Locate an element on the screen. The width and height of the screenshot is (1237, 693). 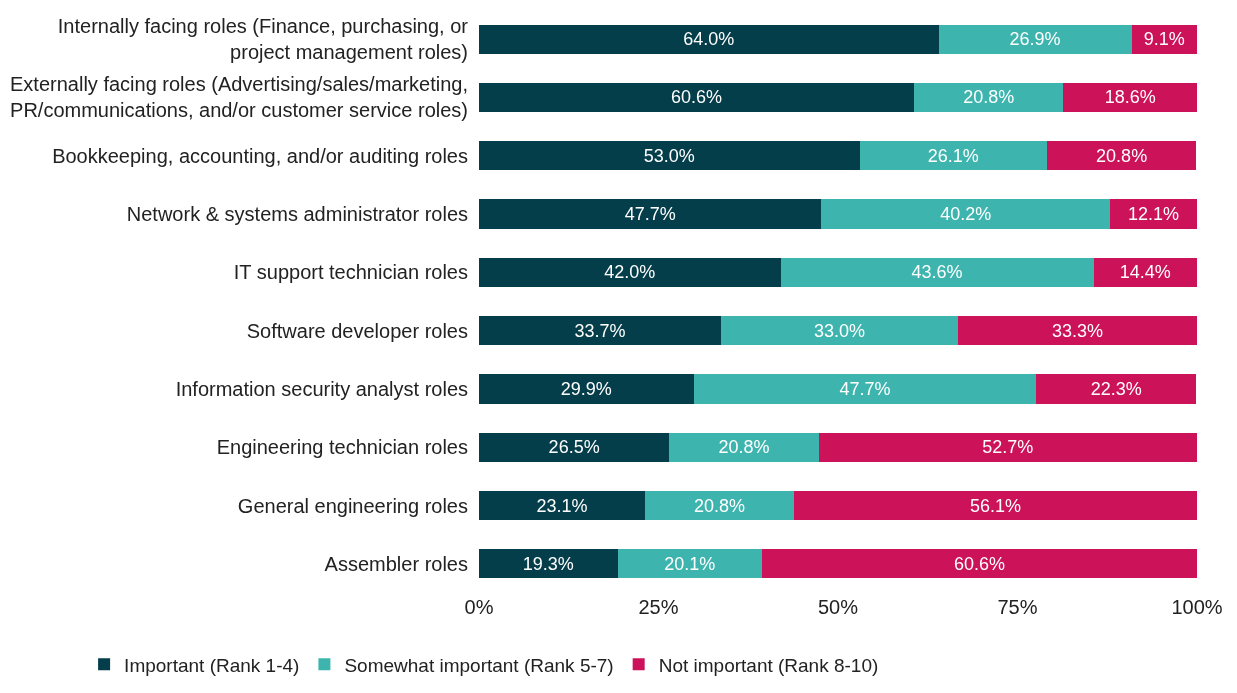
y-tick-label: IT support technician roles is located at coordinates (350, 272).